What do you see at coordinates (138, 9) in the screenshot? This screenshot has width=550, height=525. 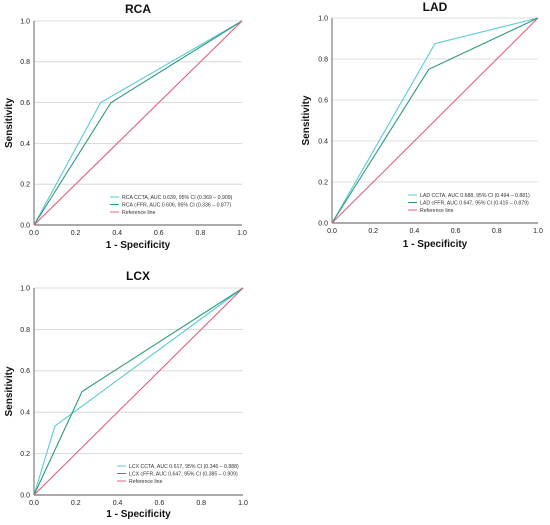 I see `chart-title: RCA` at bounding box center [138, 9].